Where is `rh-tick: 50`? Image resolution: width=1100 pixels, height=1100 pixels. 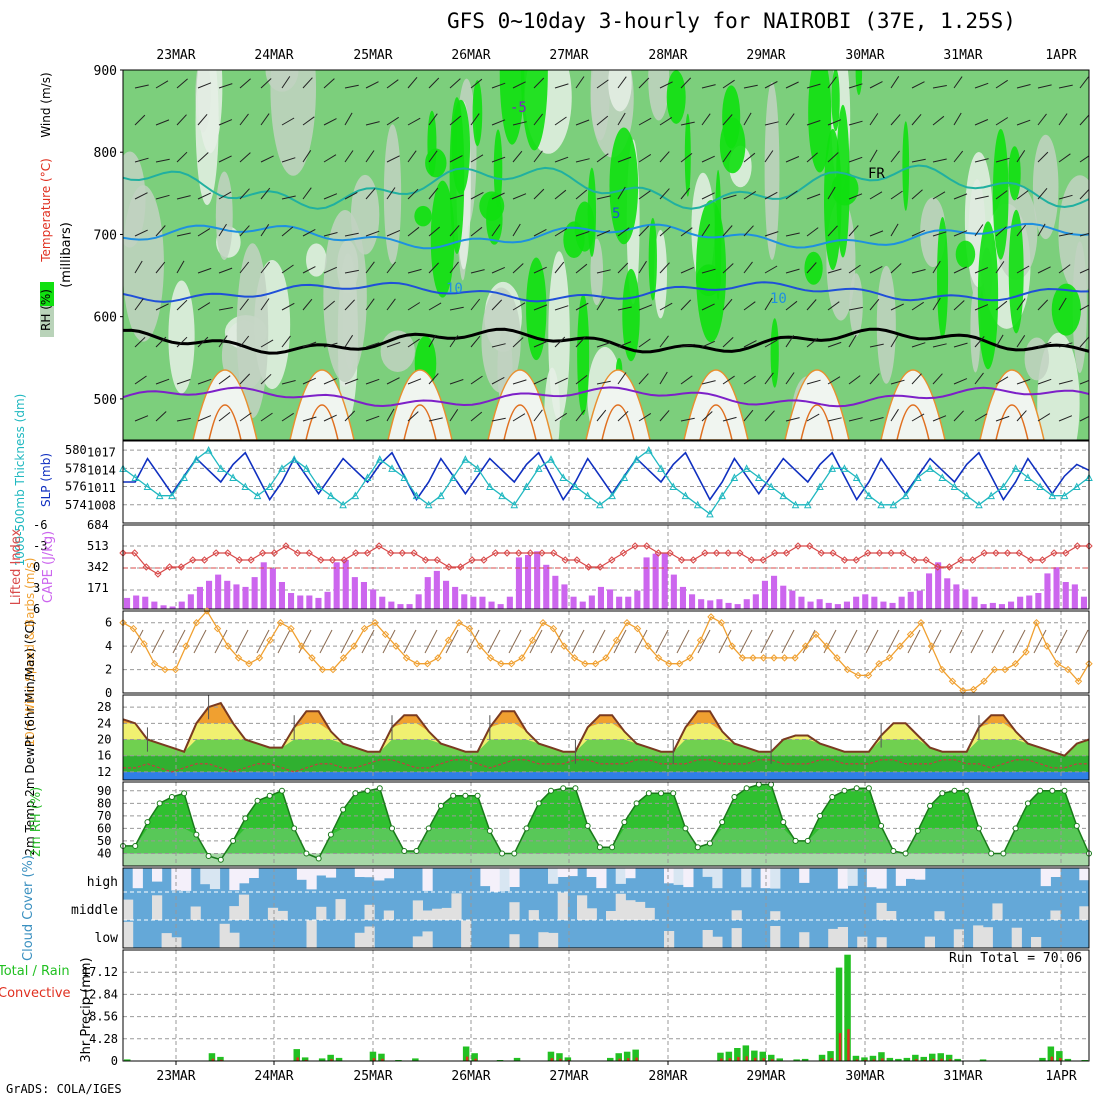 rh-tick: 50 is located at coordinates (104, 841).